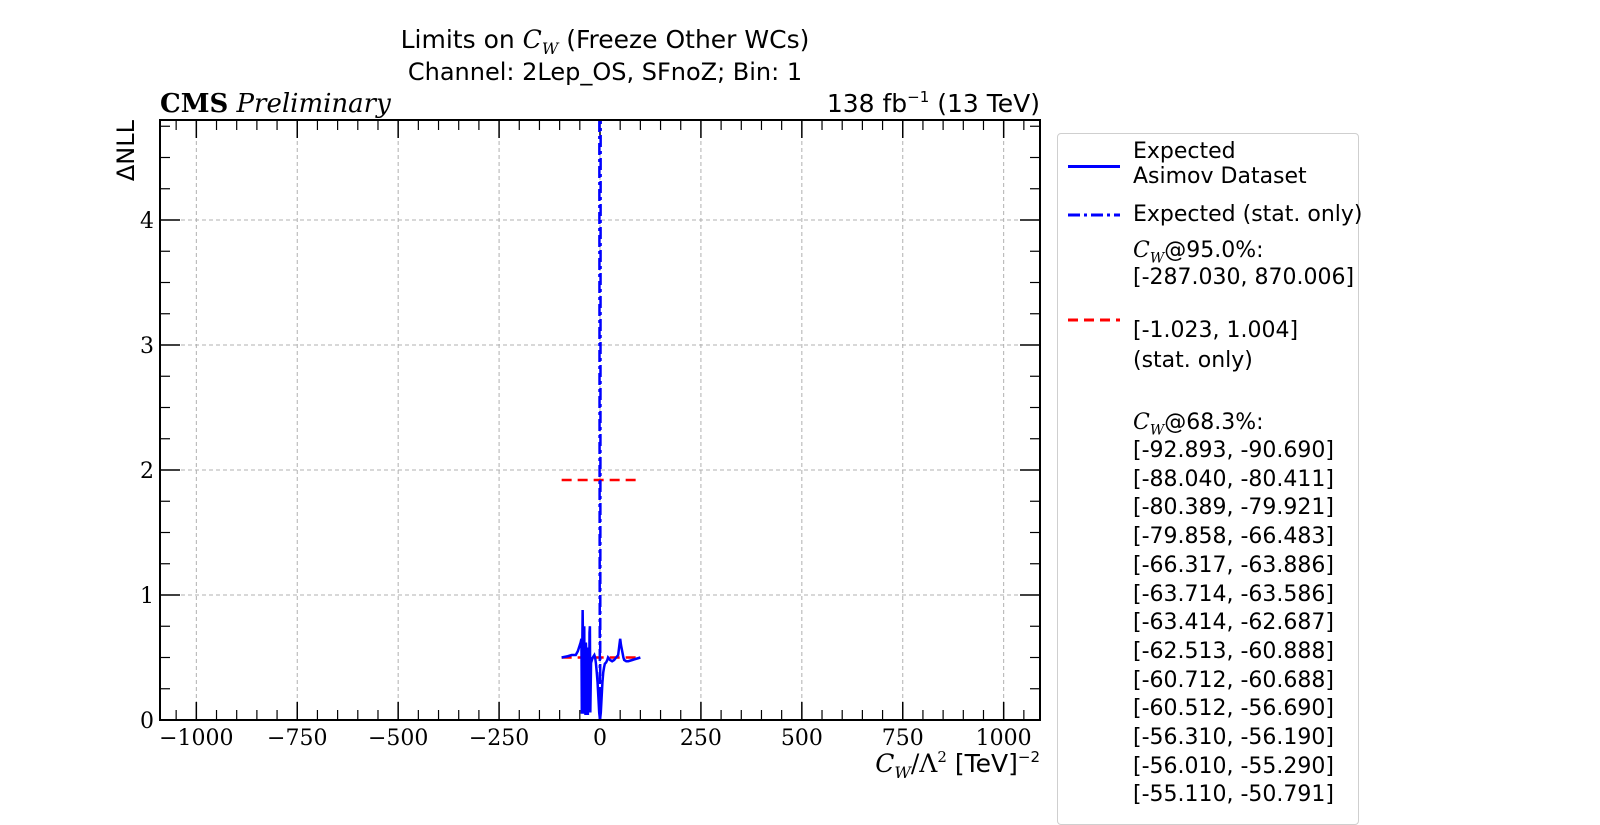 The width and height of the screenshot is (1600, 825). Describe the element at coordinates (802, 738) in the screenshot. I see `x-tick-label: 500` at that location.